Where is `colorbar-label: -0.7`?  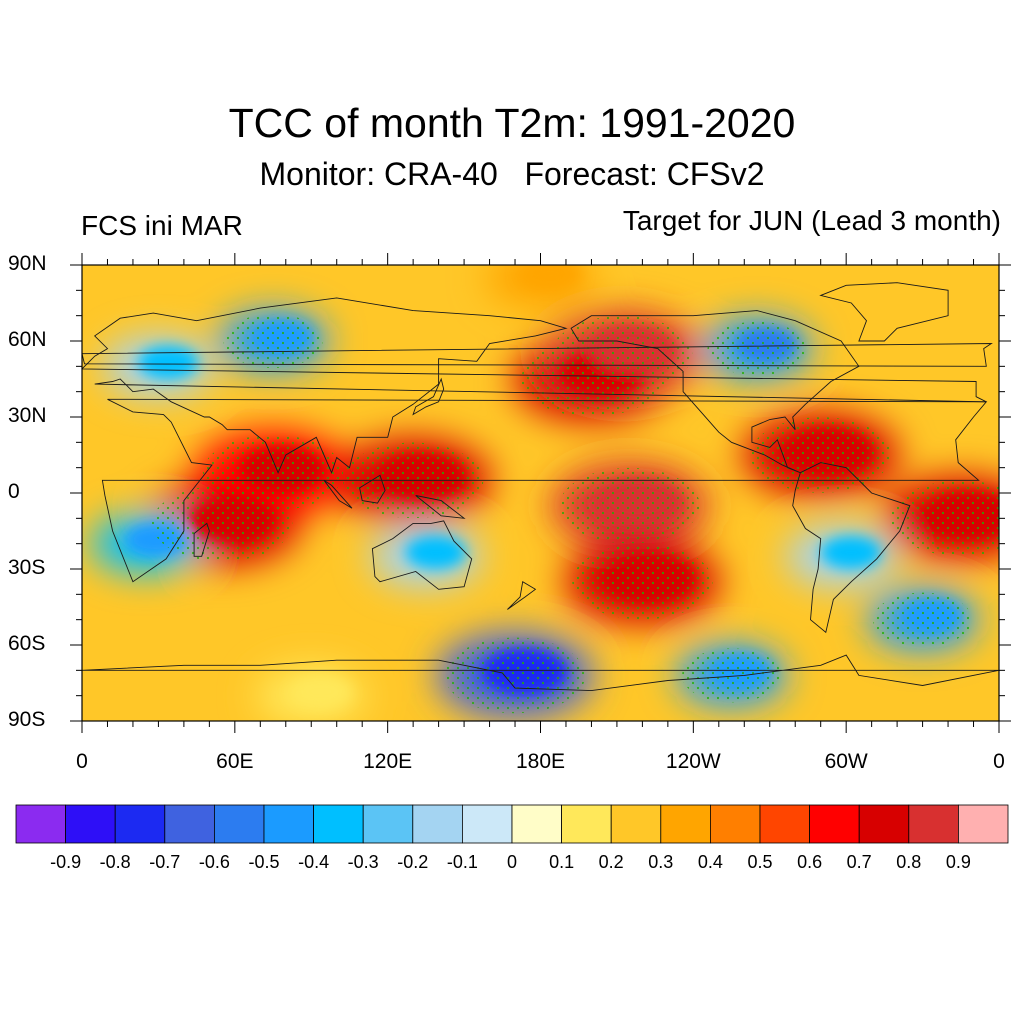
colorbar-label: -0.7 is located at coordinates (165, 862).